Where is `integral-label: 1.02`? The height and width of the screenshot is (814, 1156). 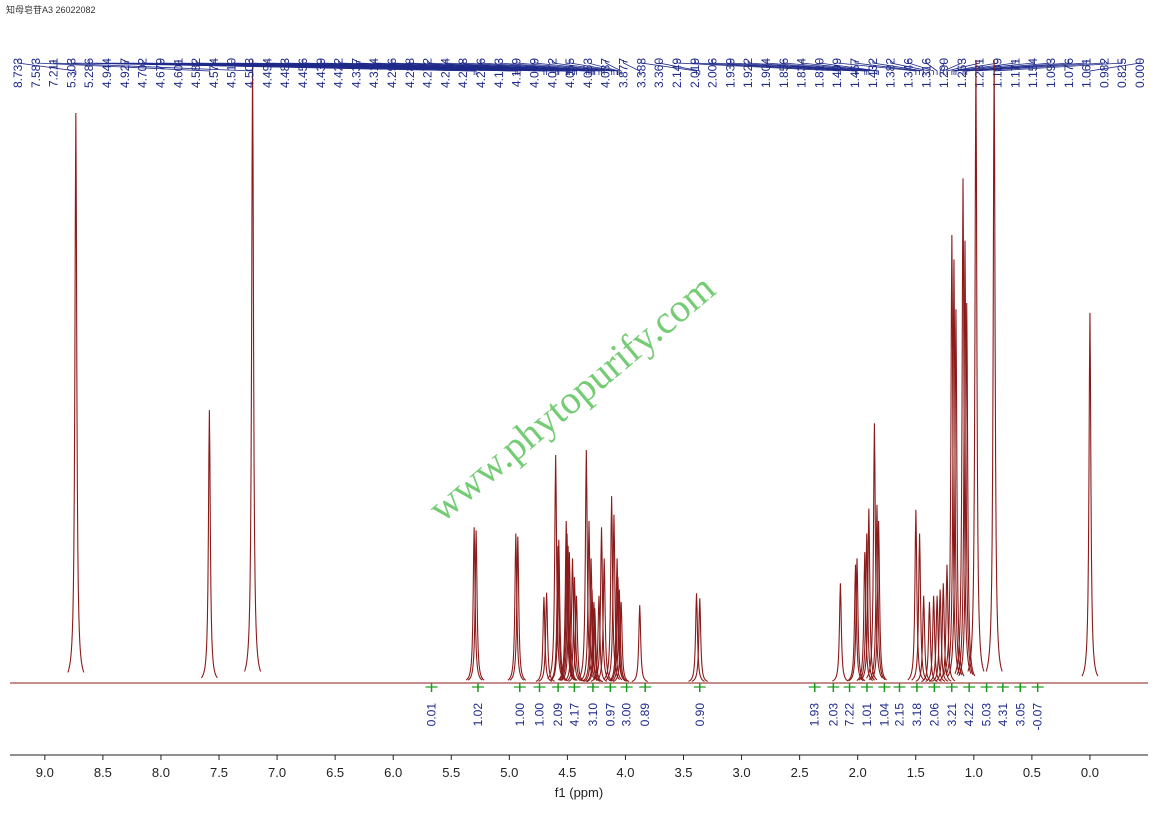
integral-label: 1.02 is located at coordinates (478, 715).